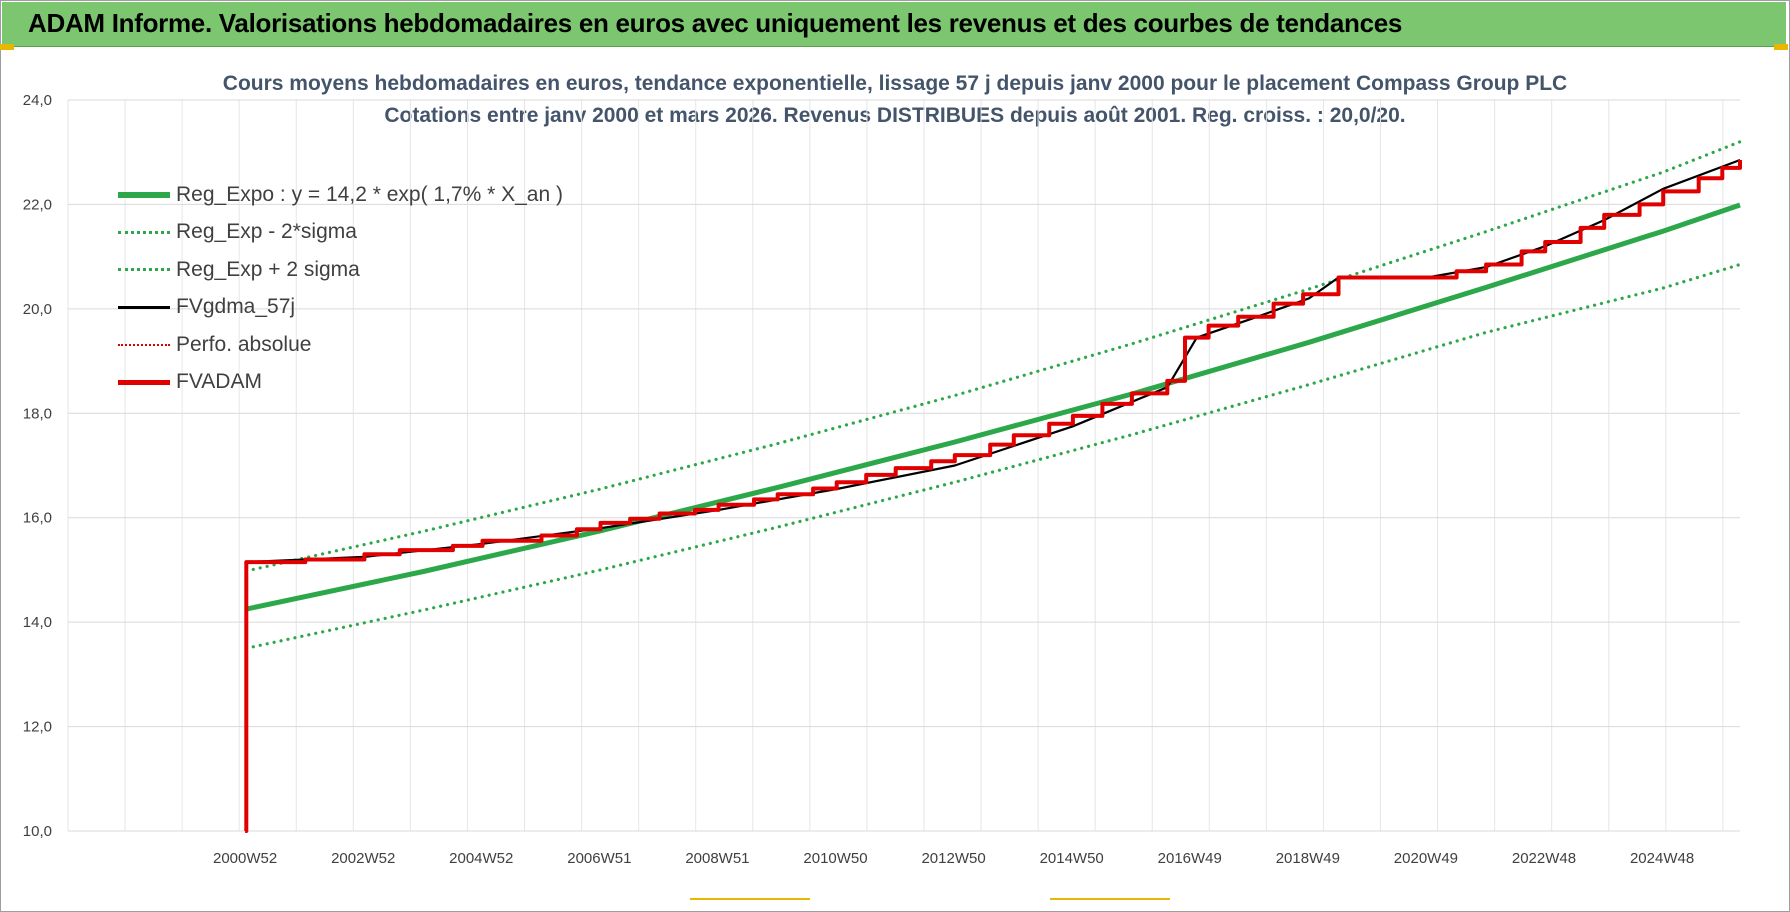 This screenshot has height=912, width=1790. I want to click on y-tick-label: 20,0, so click(37, 309).